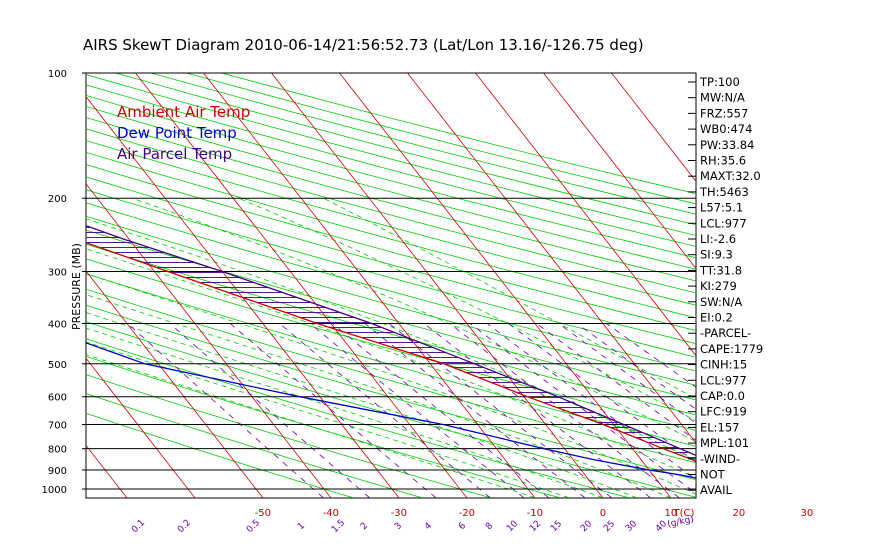 Image resolution: width=870 pixels, height=560 pixels. I want to click on index-entry: CINH:15, so click(723, 365).